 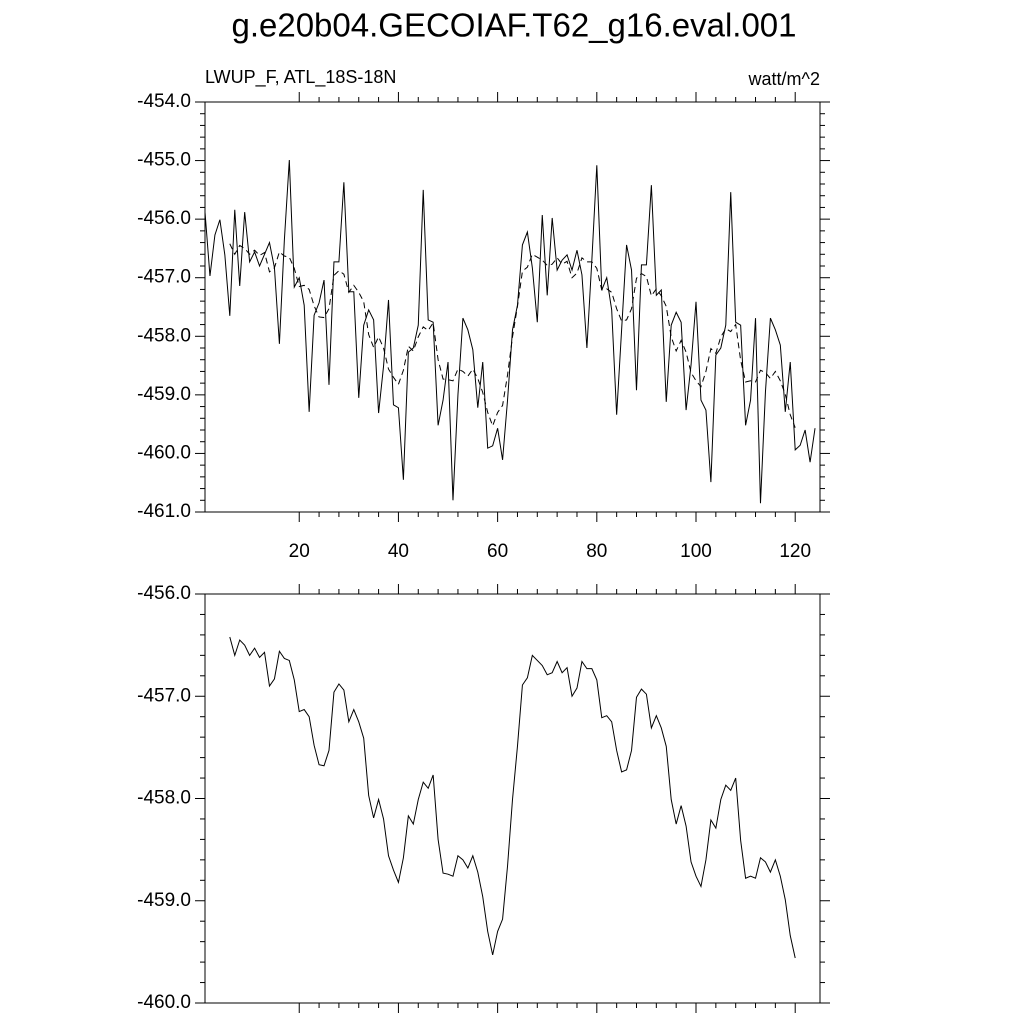 I want to click on y-tick-label: -454.0, so click(x=164, y=101).